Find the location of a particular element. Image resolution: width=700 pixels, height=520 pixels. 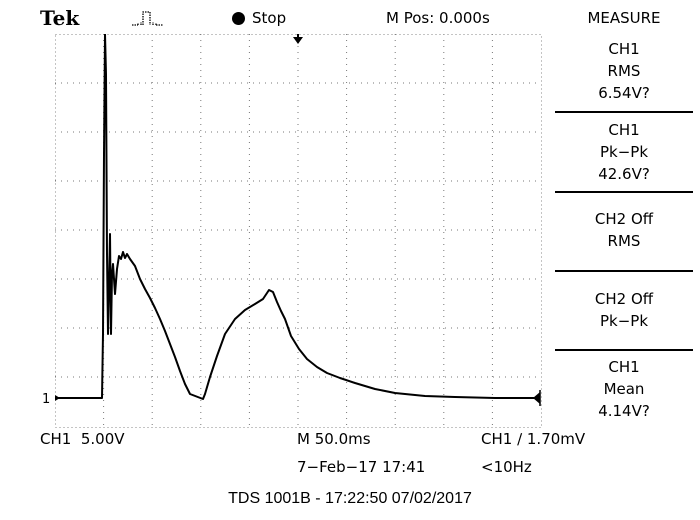

run-state: Stop is located at coordinates (269, 18).